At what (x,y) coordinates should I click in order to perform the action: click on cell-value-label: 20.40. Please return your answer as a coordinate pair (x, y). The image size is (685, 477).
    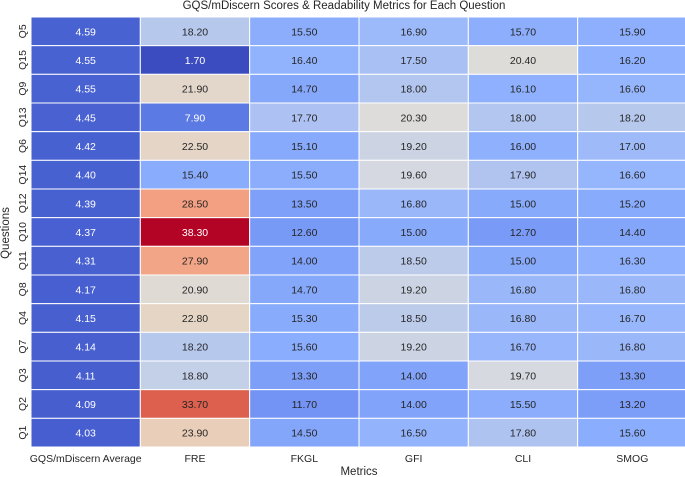
    Looking at the image, I should click on (523, 61).